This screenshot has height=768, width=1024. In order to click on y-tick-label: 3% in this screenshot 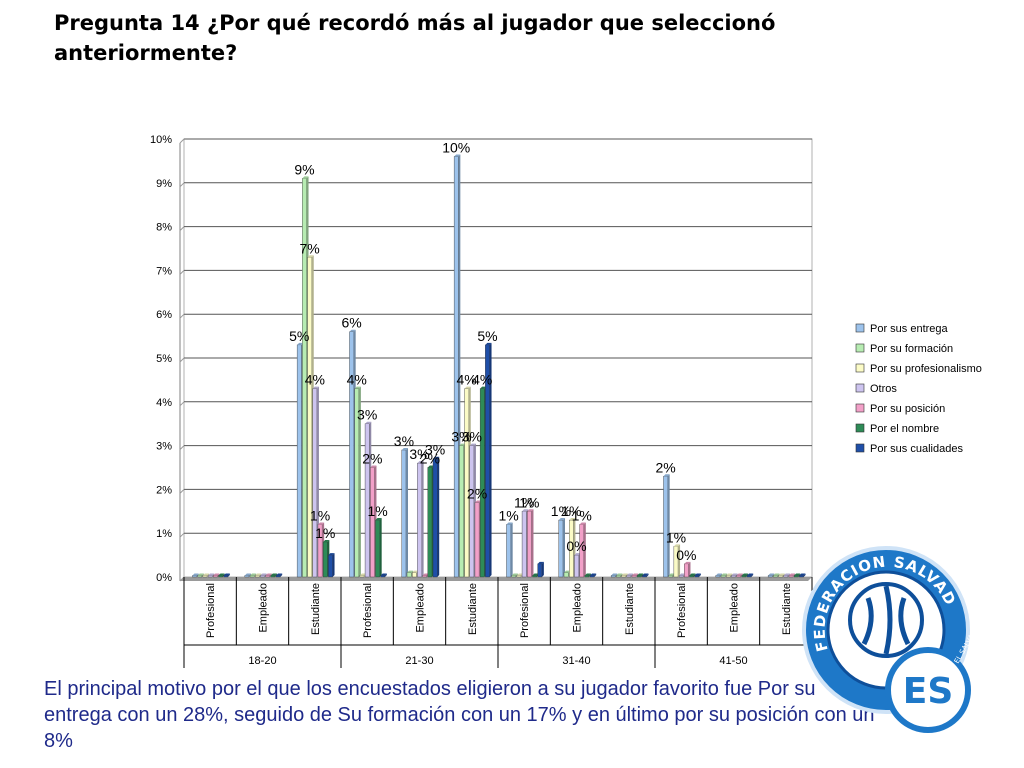, I will do `click(164, 447)`.